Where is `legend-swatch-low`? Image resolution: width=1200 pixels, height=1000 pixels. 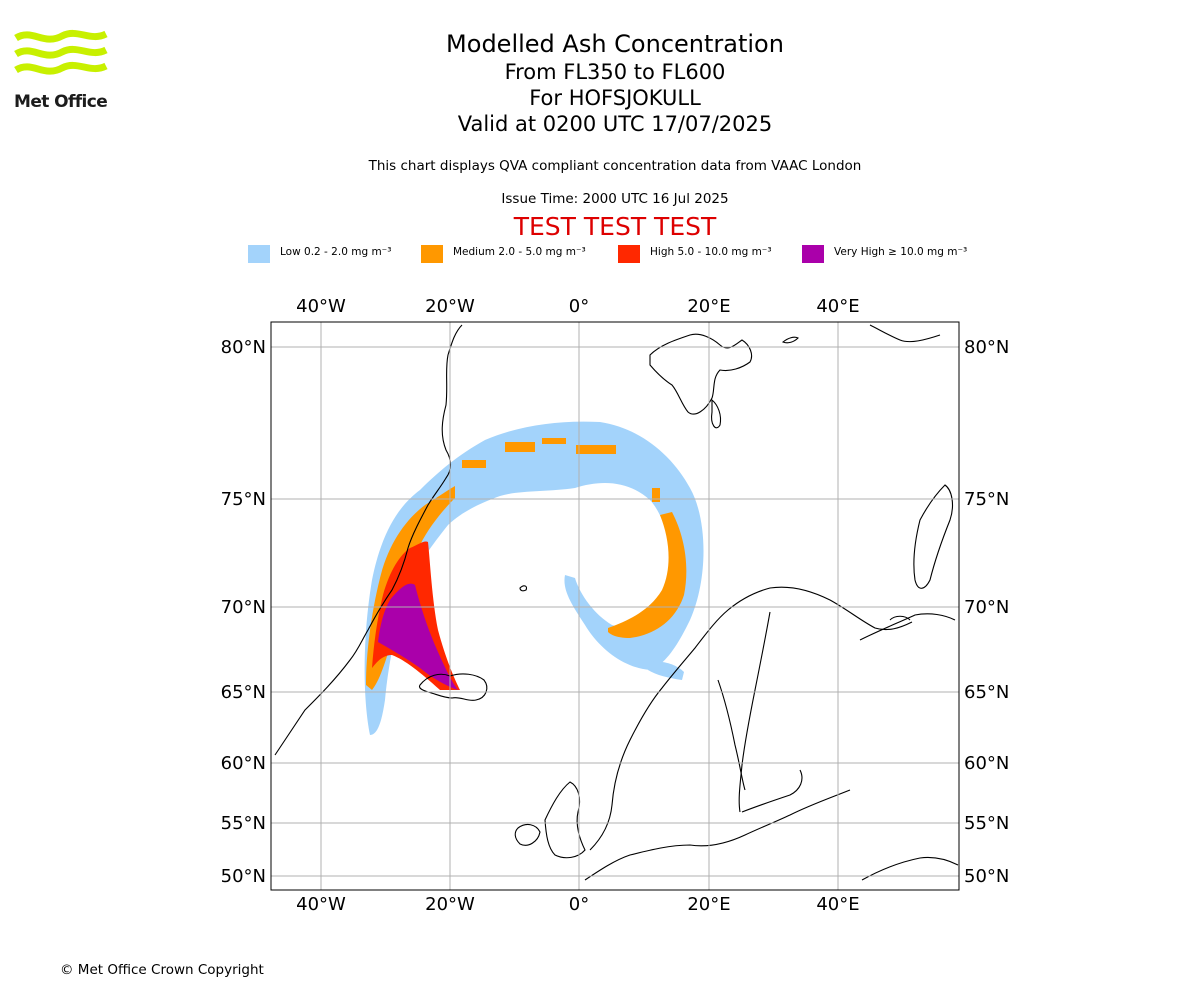 legend-swatch-low is located at coordinates (259, 254).